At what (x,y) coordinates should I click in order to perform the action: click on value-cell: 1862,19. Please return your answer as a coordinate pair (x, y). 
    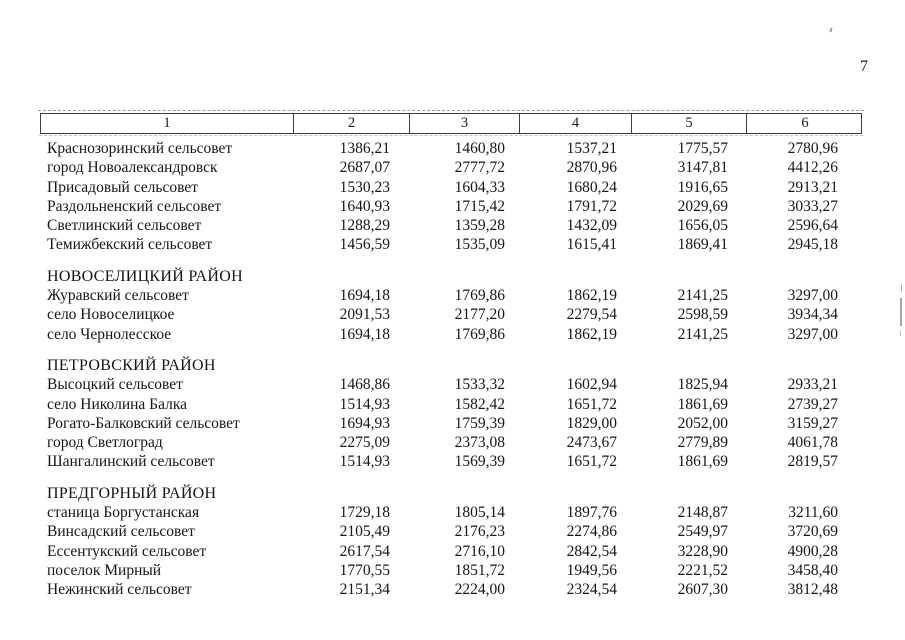
    Looking at the image, I should click on (591, 334).